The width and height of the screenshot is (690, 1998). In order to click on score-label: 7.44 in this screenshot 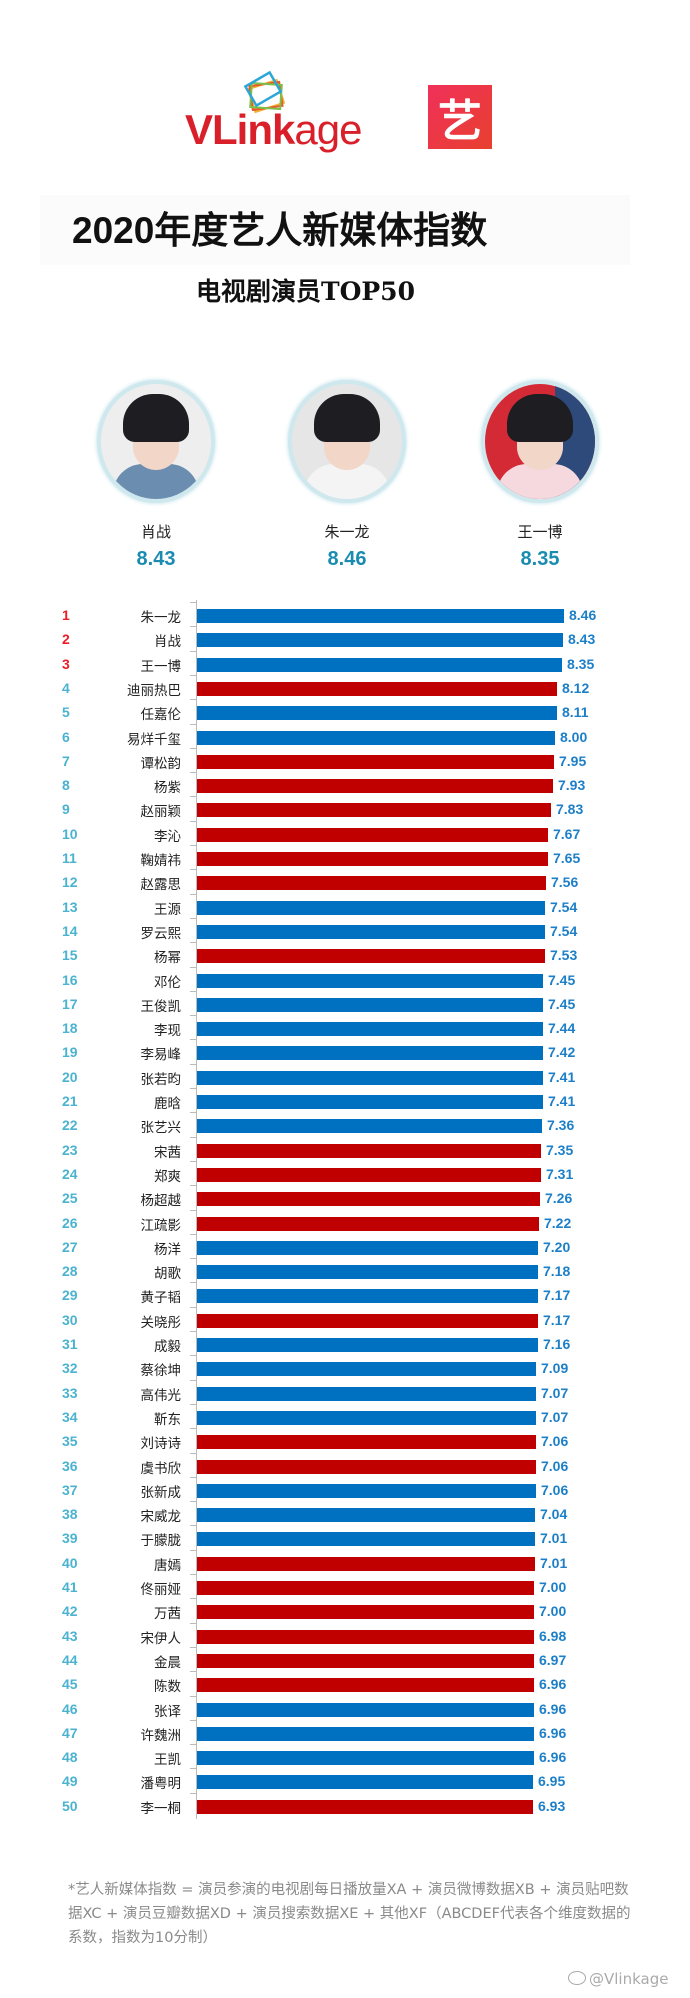, I will do `click(562, 1028)`.